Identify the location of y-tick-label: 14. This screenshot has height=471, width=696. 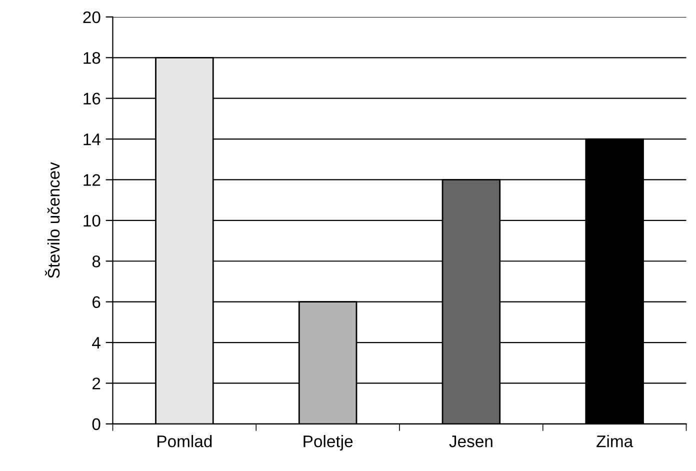
(92, 140).